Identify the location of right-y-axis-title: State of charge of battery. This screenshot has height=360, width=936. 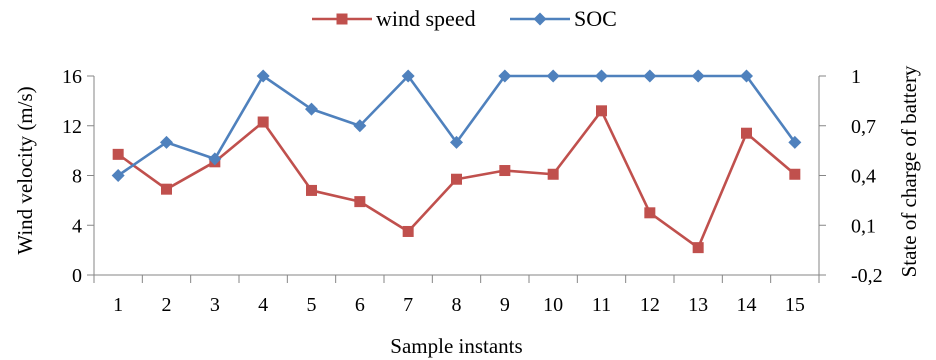
(909, 171).